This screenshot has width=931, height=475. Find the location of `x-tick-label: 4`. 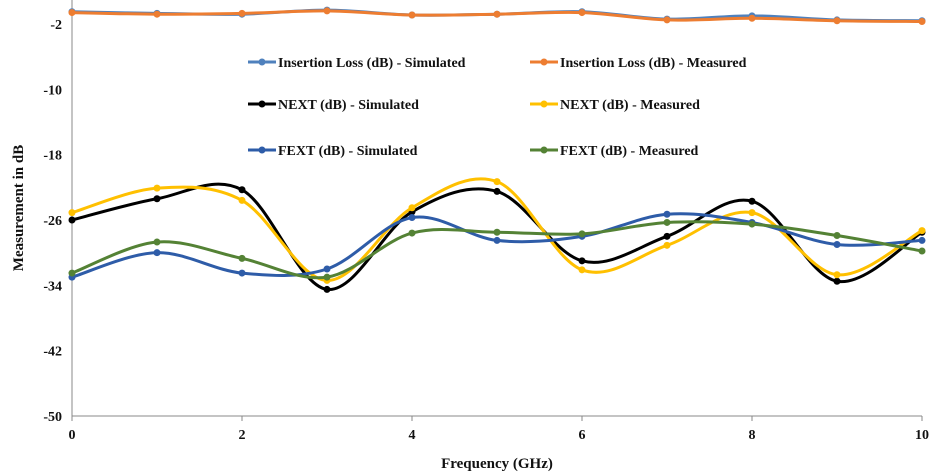

x-tick-label: 4 is located at coordinates (412, 435).